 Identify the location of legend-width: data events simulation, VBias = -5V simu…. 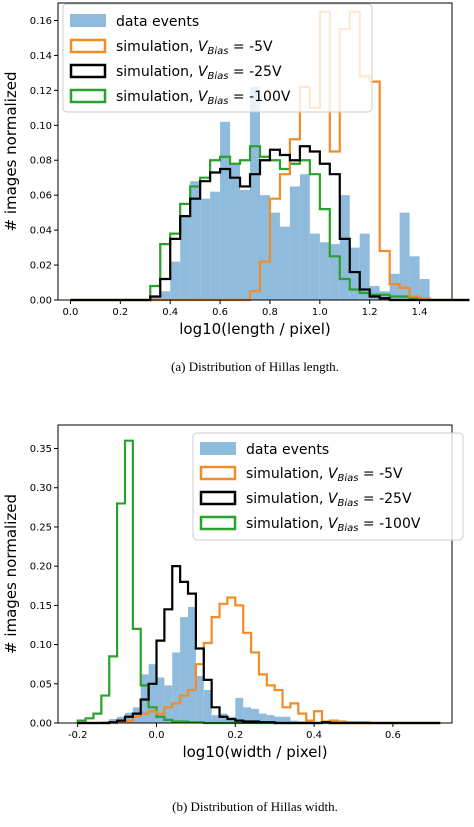
(328, 486).